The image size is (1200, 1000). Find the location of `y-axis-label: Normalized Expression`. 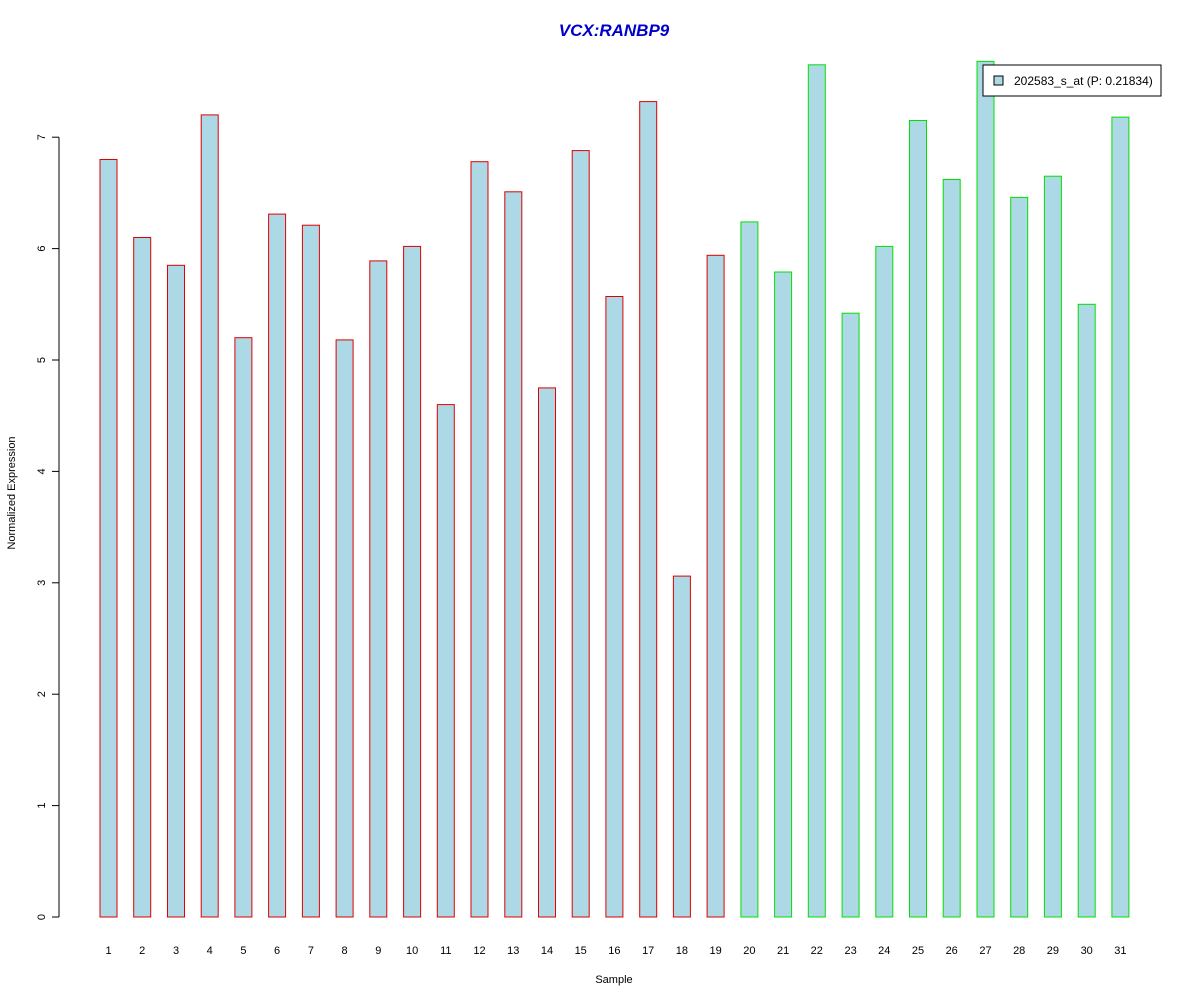

y-axis-label: Normalized Expression is located at coordinates (12, 492).